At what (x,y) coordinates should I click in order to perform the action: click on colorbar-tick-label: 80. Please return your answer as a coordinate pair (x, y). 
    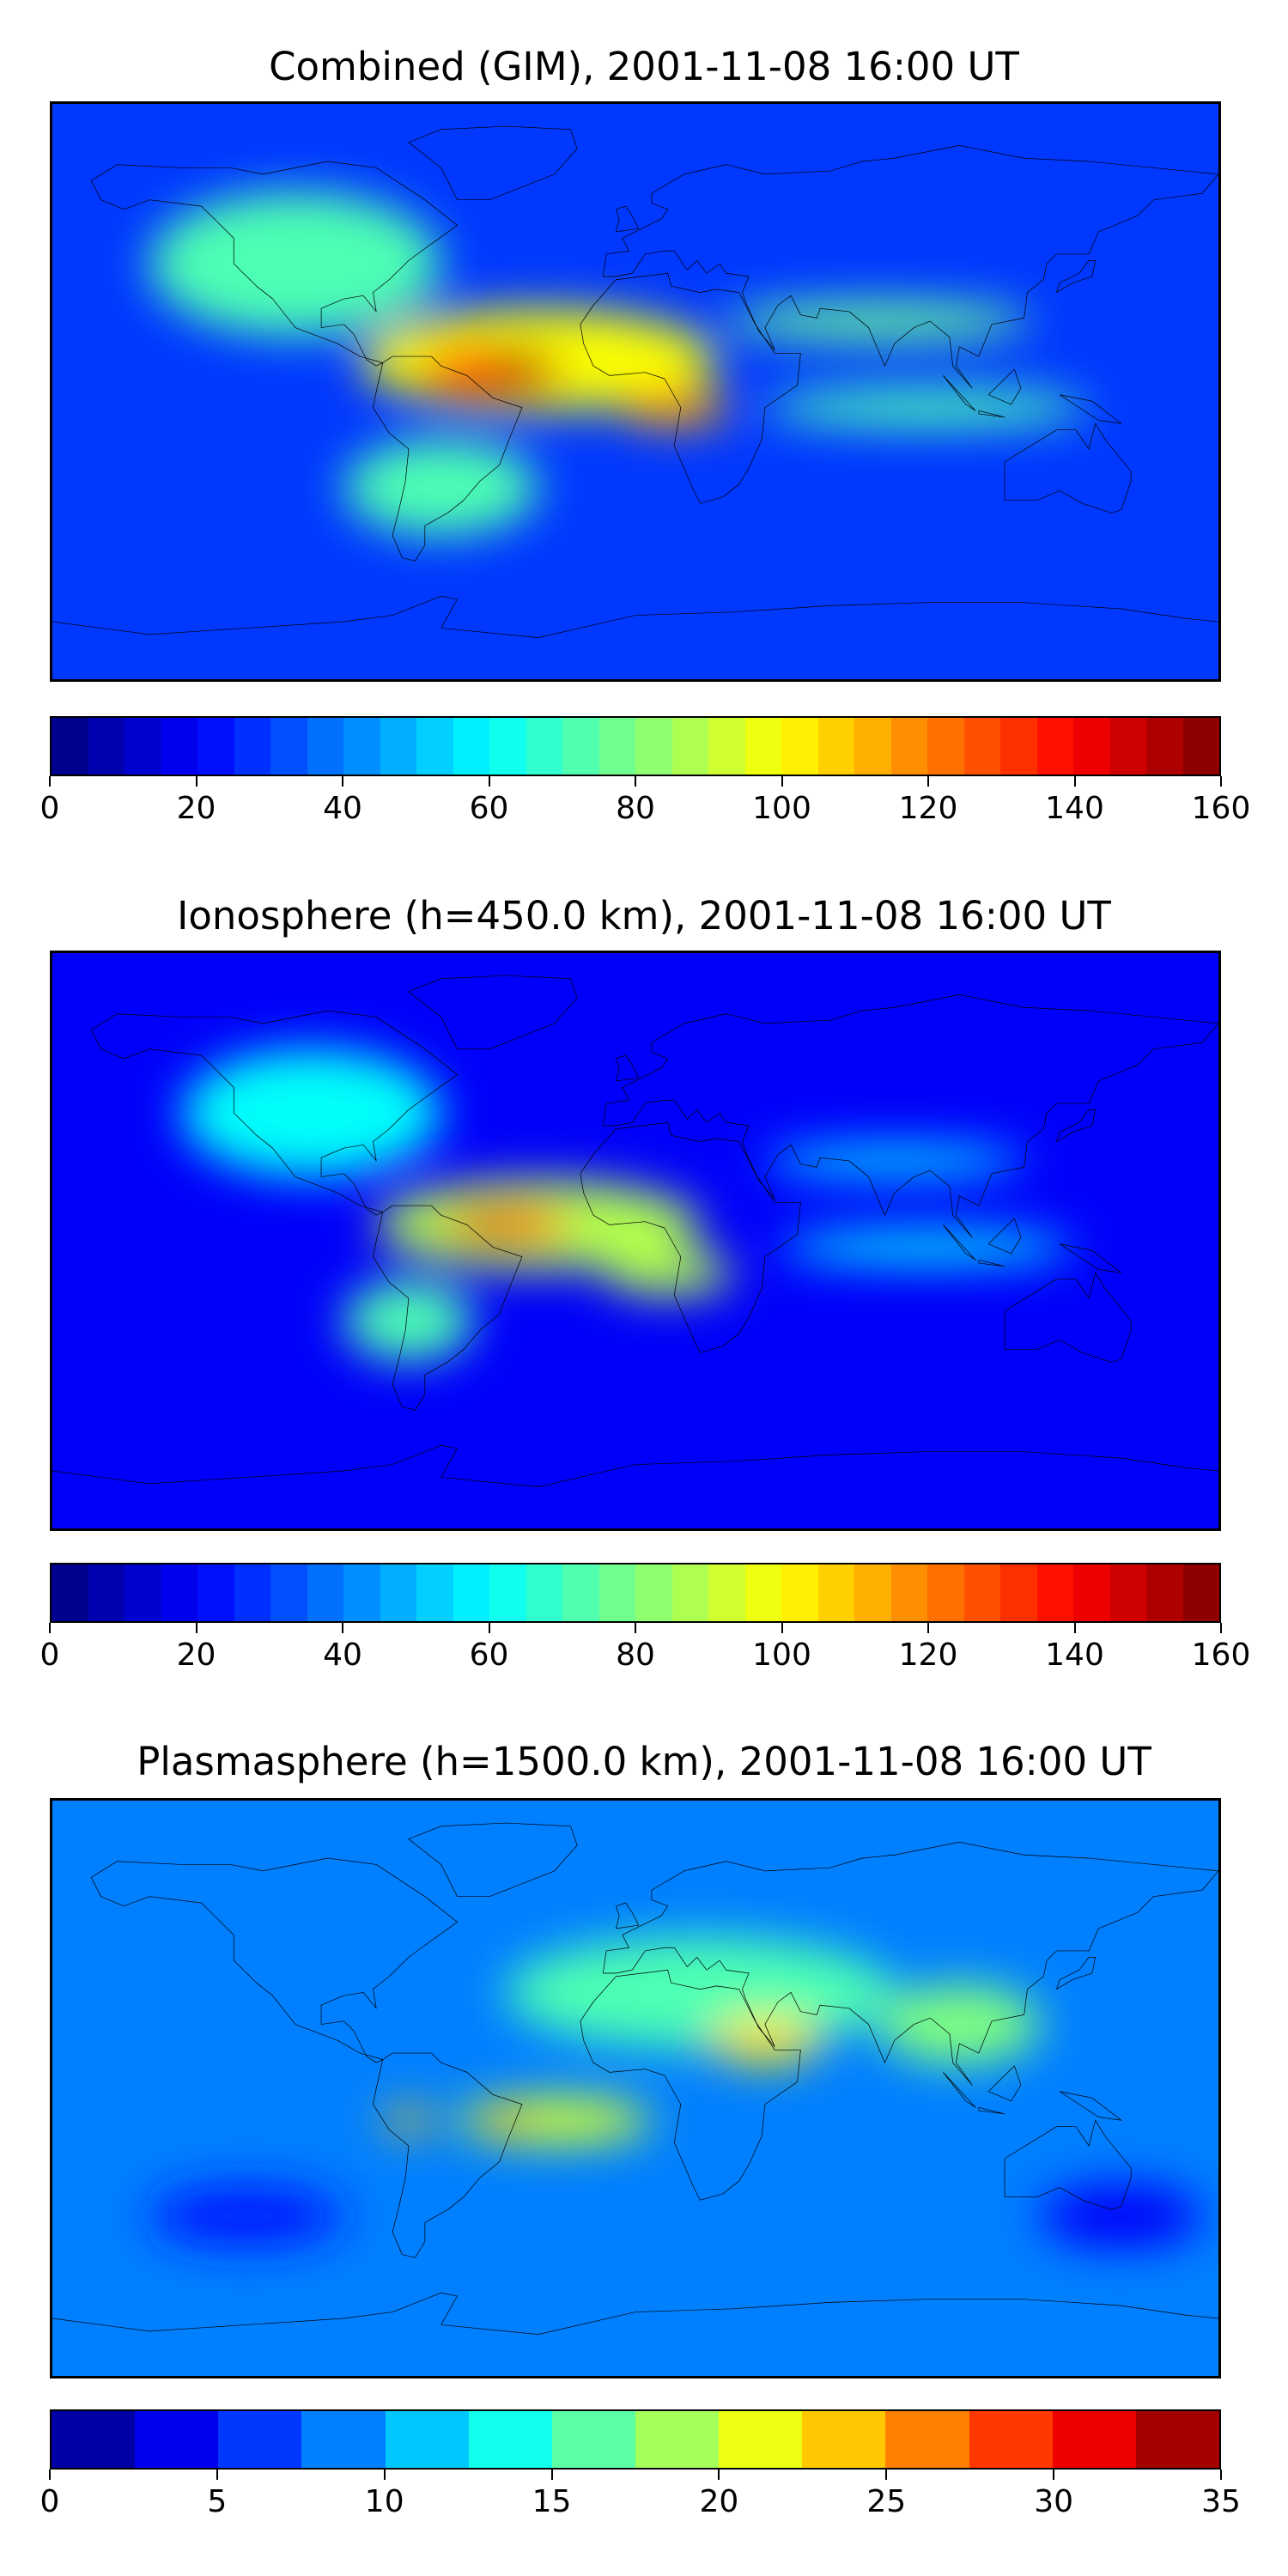
    Looking at the image, I should click on (636, 808).